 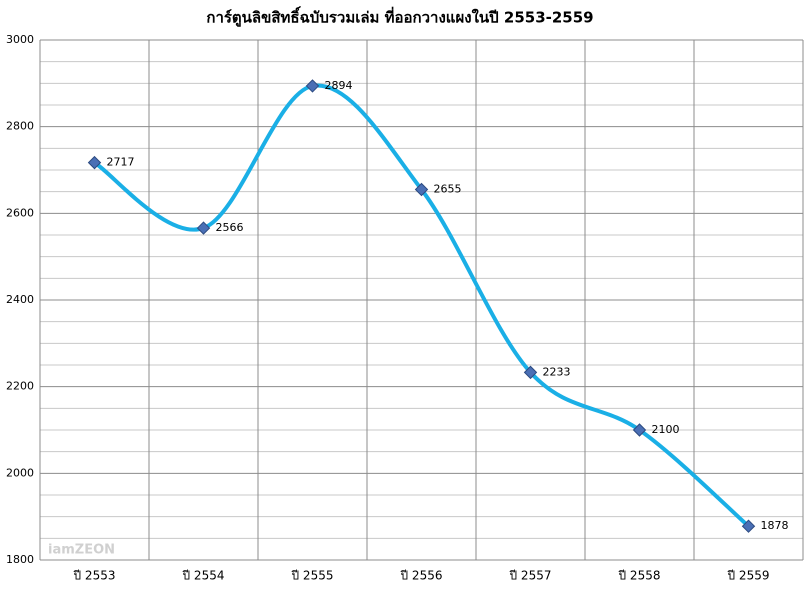 What do you see at coordinates (312, 576) in the screenshot?
I see `x-tick-label: ปี 2555` at bounding box center [312, 576].